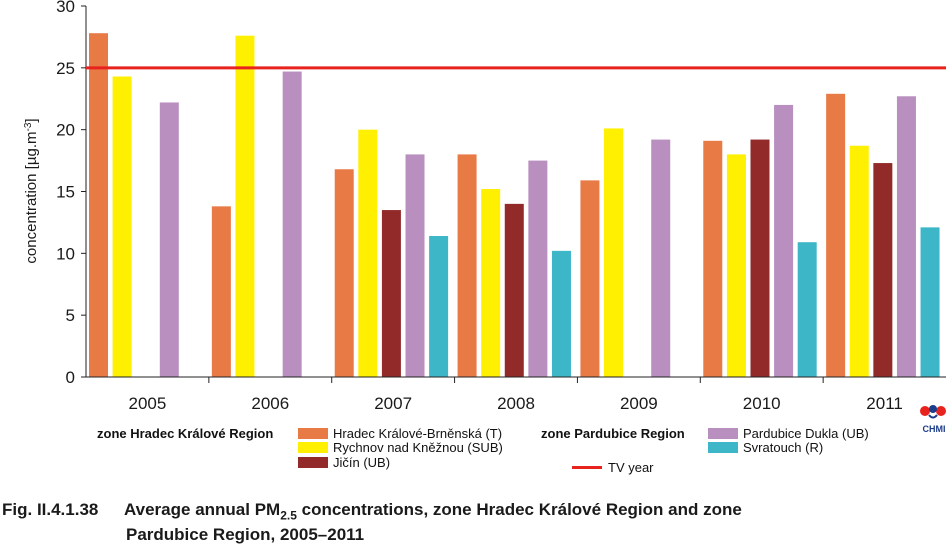 The height and width of the screenshot is (545, 950). What do you see at coordinates (393, 403) in the screenshot?
I see `x-tick-label: 2007` at bounding box center [393, 403].